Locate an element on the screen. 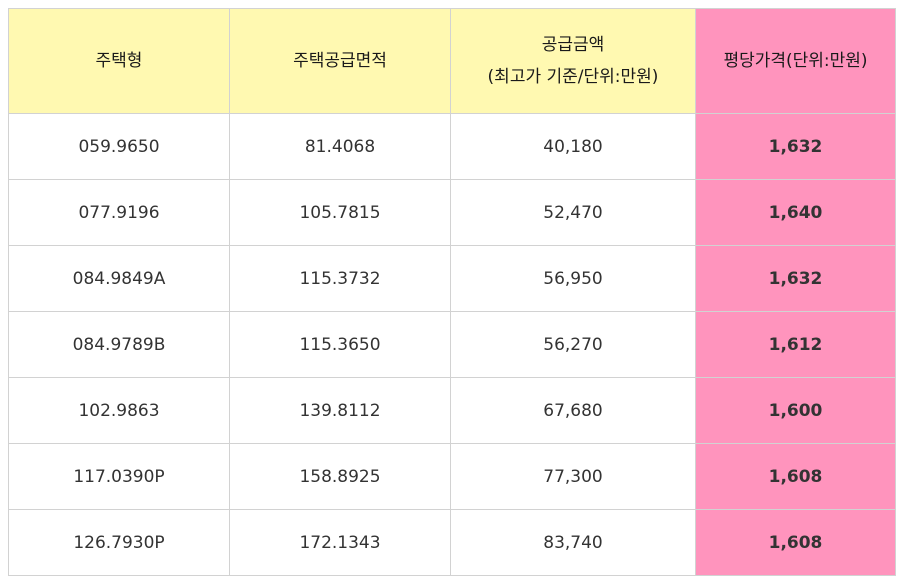 This screenshot has width=904, height=585. cell-supply-amount: 67,680 is located at coordinates (573, 410).